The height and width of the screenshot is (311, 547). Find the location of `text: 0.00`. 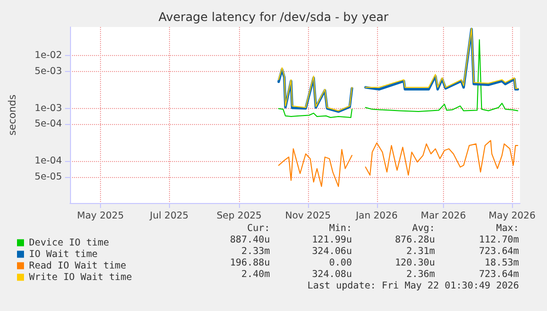

text: 0.00 is located at coordinates (340, 263).